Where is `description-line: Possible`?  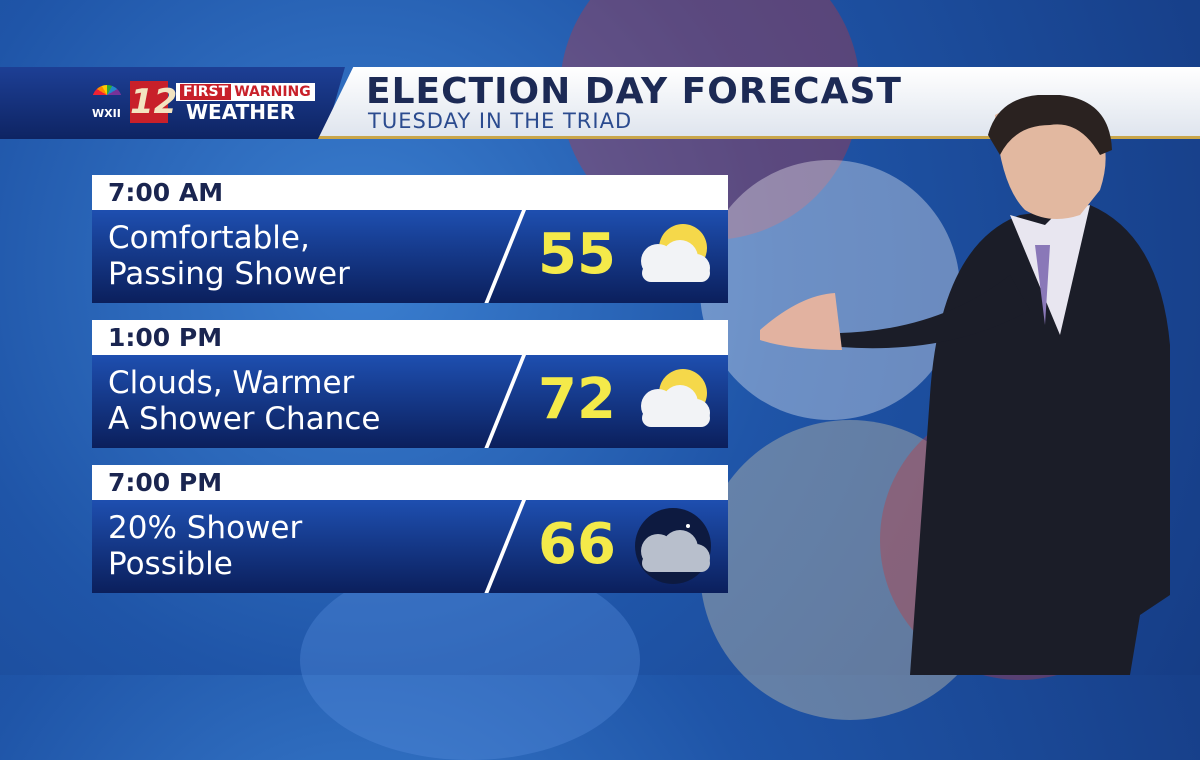
description-line: Possible is located at coordinates (170, 564).